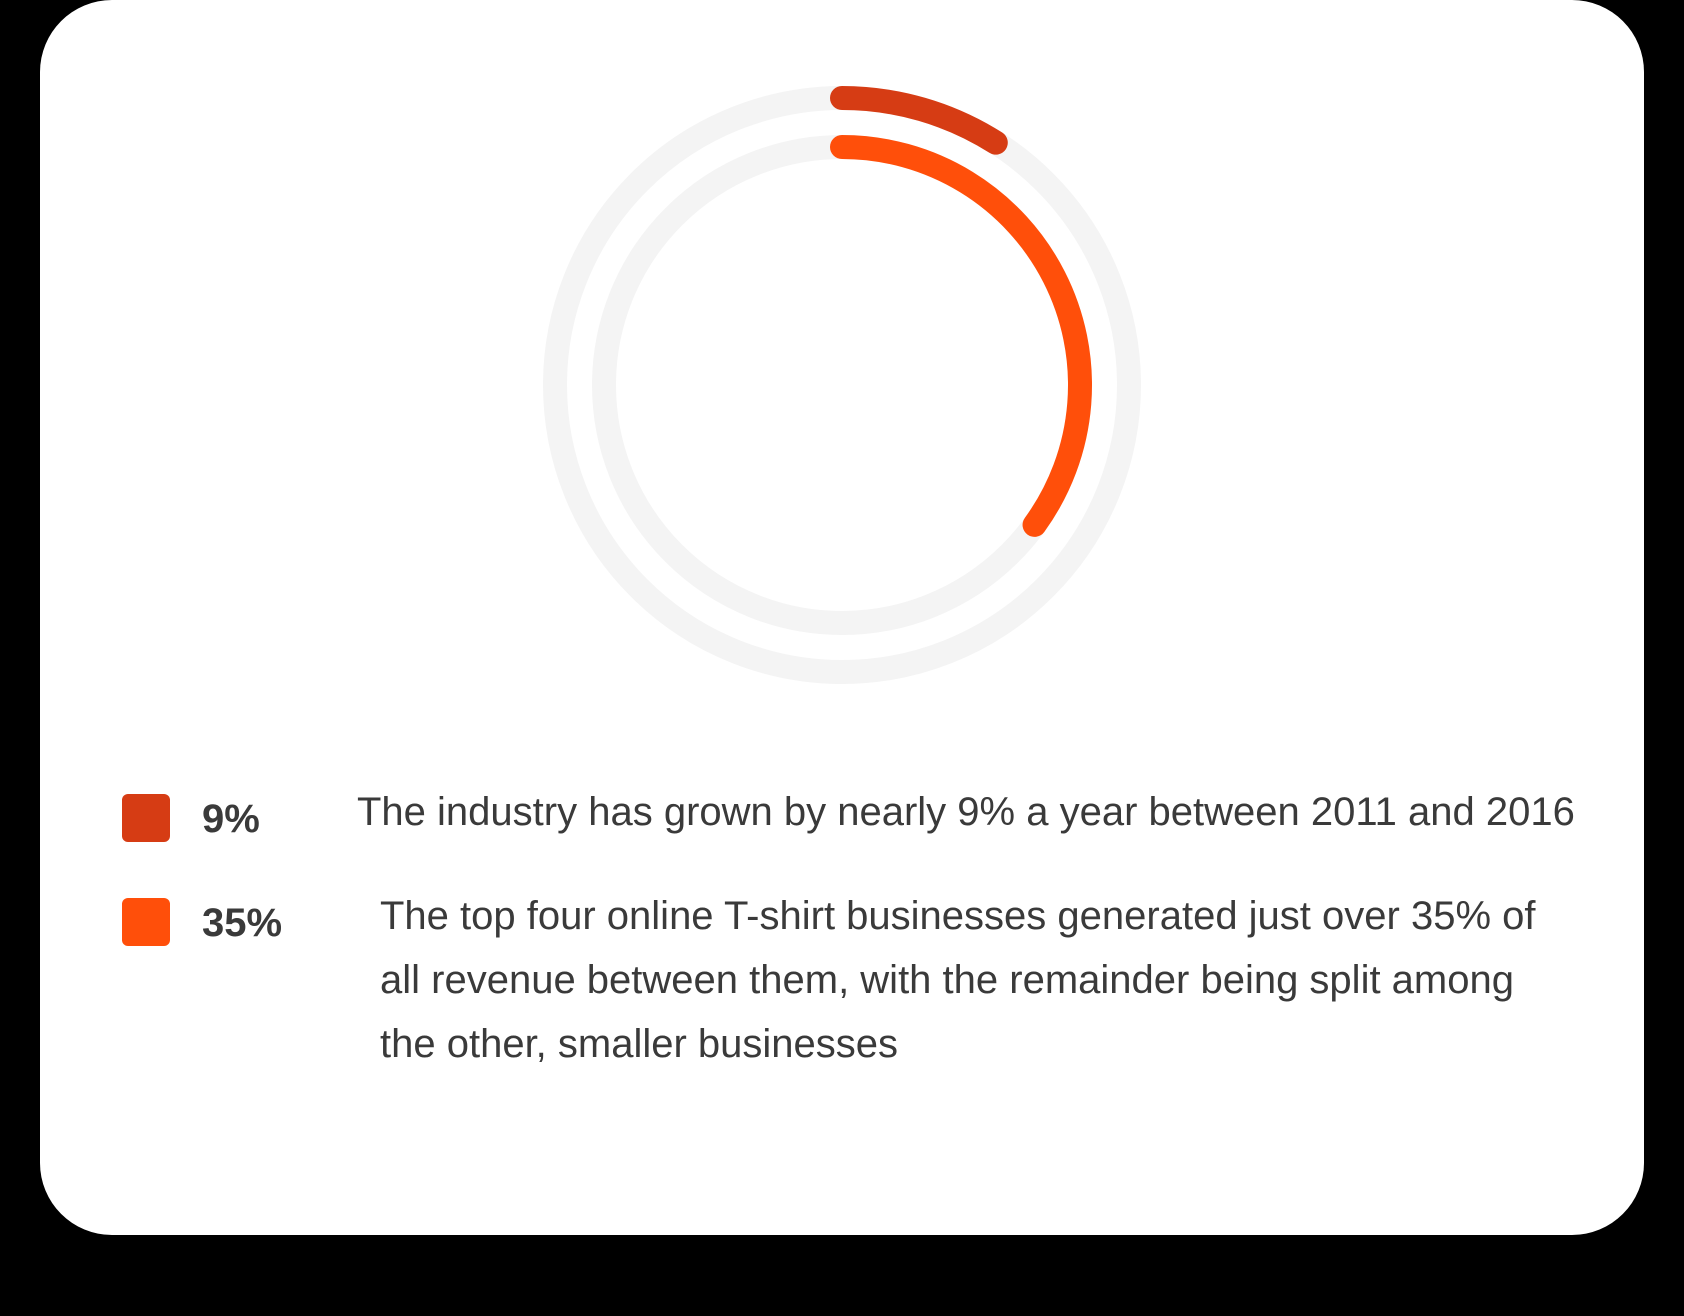  What do you see at coordinates (961, 336) in the screenshot?
I see `inner-arc-35-percent` at bounding box center [961, 336].